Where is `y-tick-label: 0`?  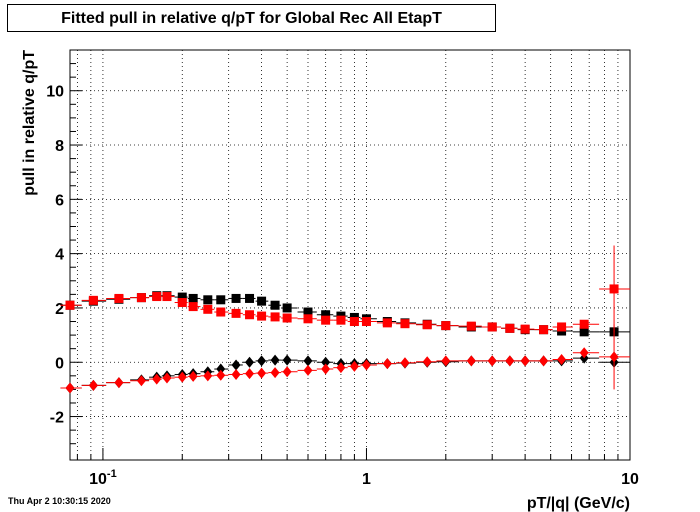
y-tick-label: 0 is located at coordinates (59, 363).